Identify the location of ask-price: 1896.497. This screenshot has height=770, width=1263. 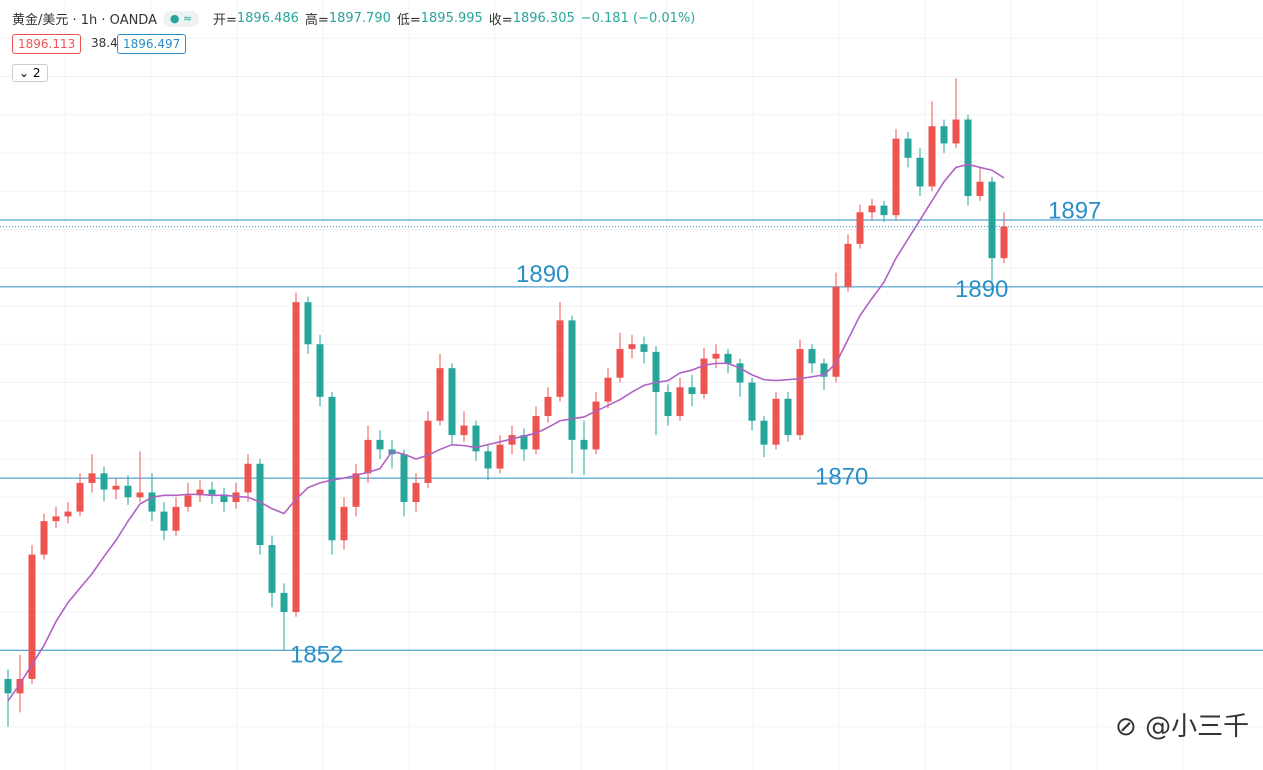
(152, 44).